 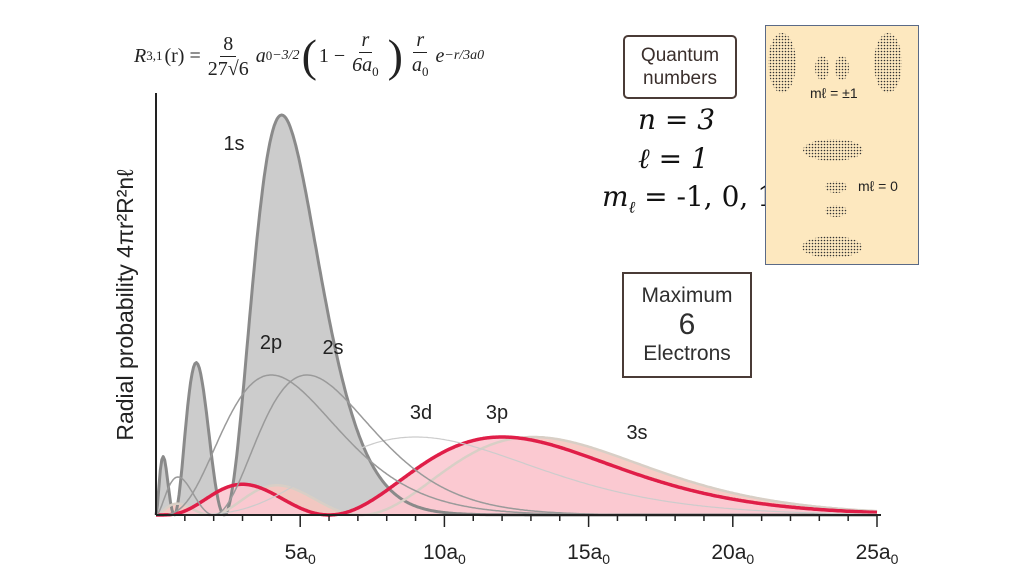 I want to click on formula-frac-ra0: r a0, so click(x=420, y=56).